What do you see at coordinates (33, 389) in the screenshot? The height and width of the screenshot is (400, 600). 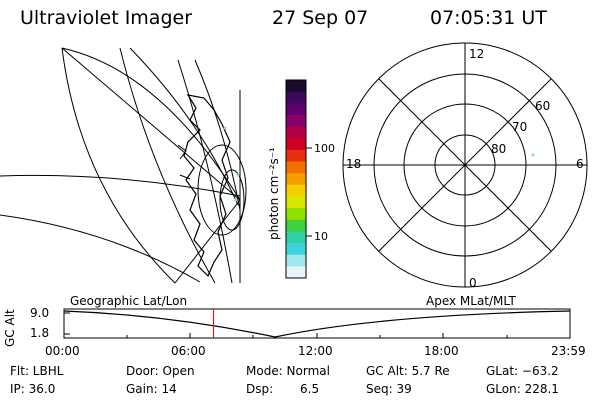 I see `status-ip: IP: 36.0` at bounding box center [33, 389].